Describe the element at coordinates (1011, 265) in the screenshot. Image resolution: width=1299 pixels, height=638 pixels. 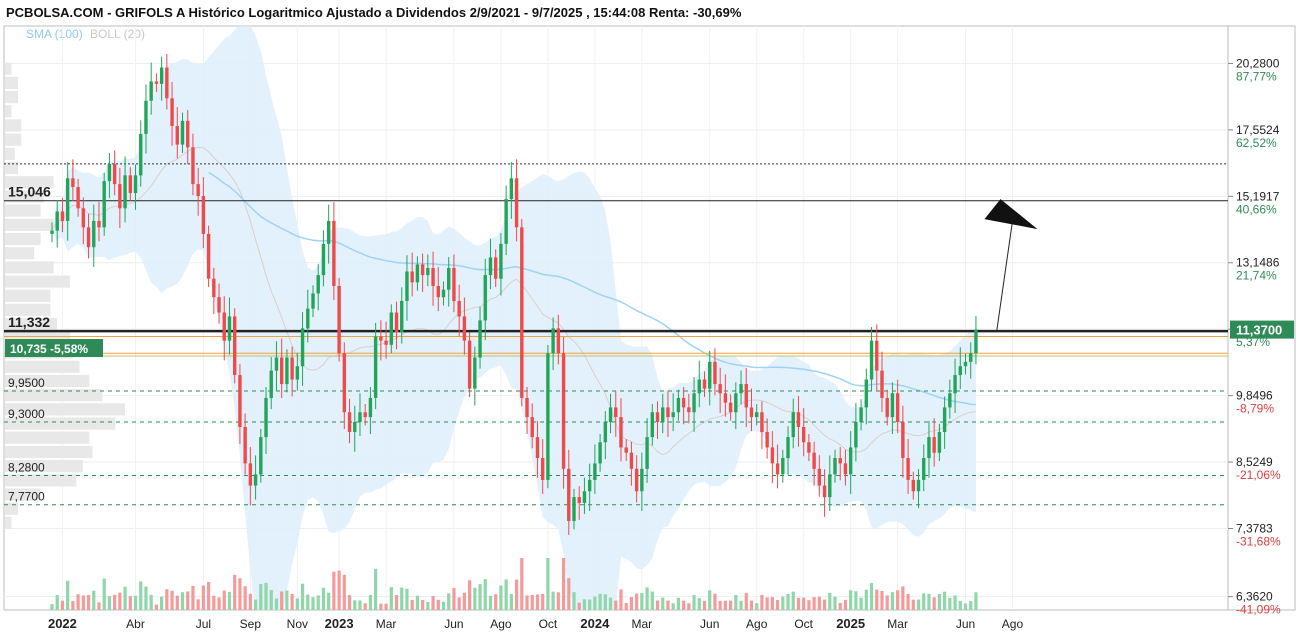
I see `trend-arrow` at that location.